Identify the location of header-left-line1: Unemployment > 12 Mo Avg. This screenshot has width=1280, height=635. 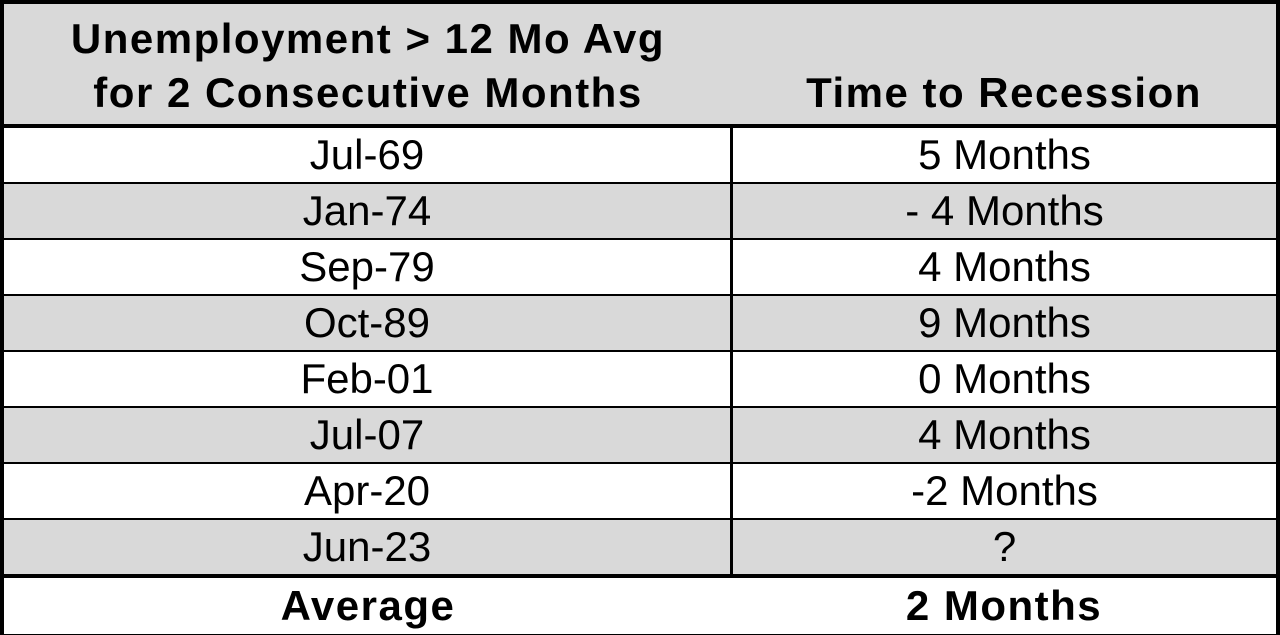
(368, 38).